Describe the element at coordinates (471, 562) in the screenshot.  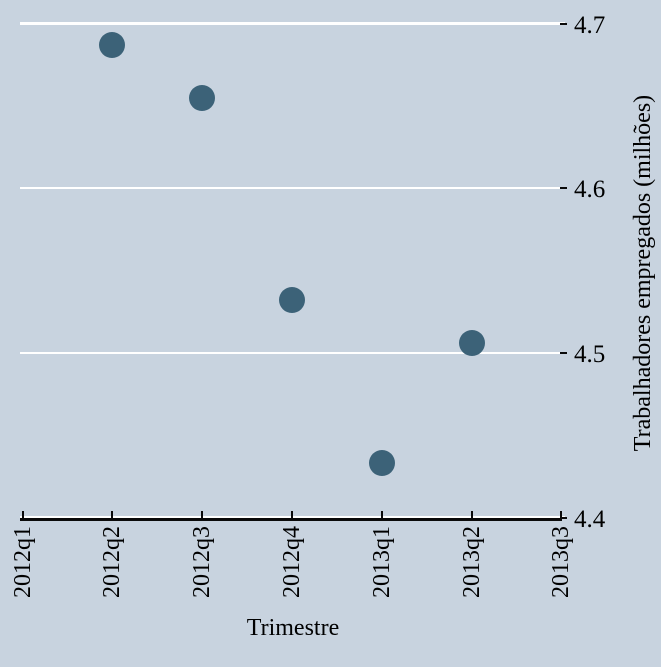
I see `x-tick-label: 2013q2` at that location.